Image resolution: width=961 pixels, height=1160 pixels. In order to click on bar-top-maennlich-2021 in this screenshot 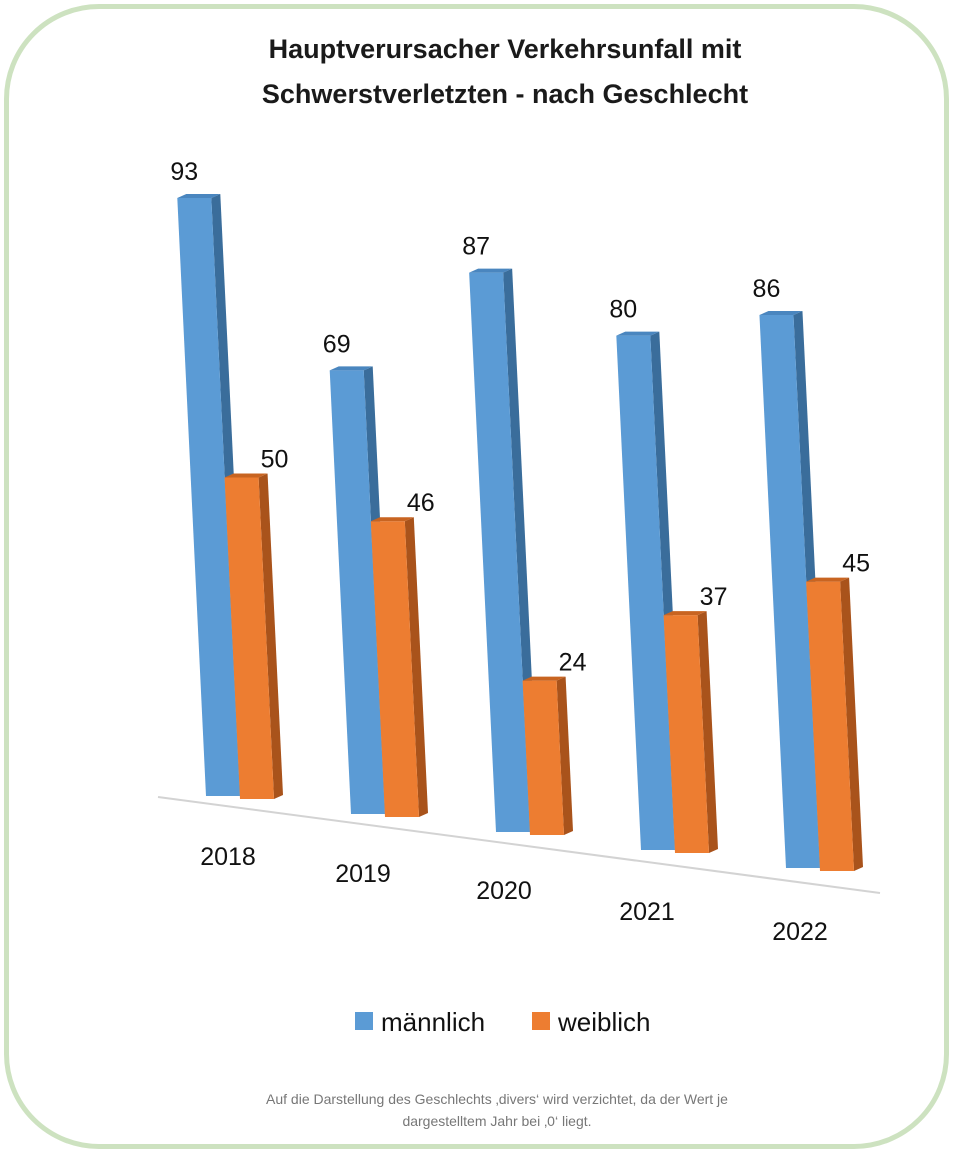, I will do `click(638, 333)`.